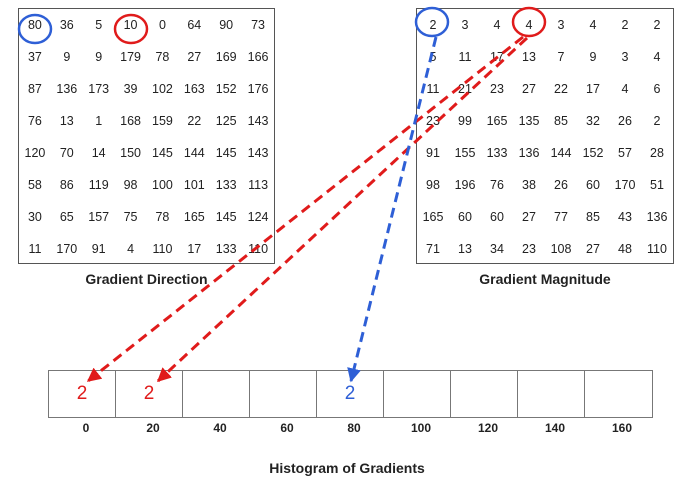  Describe the element at coordinates (258, 121) in the screenshot. I see `direction-cell: 143` at that location.